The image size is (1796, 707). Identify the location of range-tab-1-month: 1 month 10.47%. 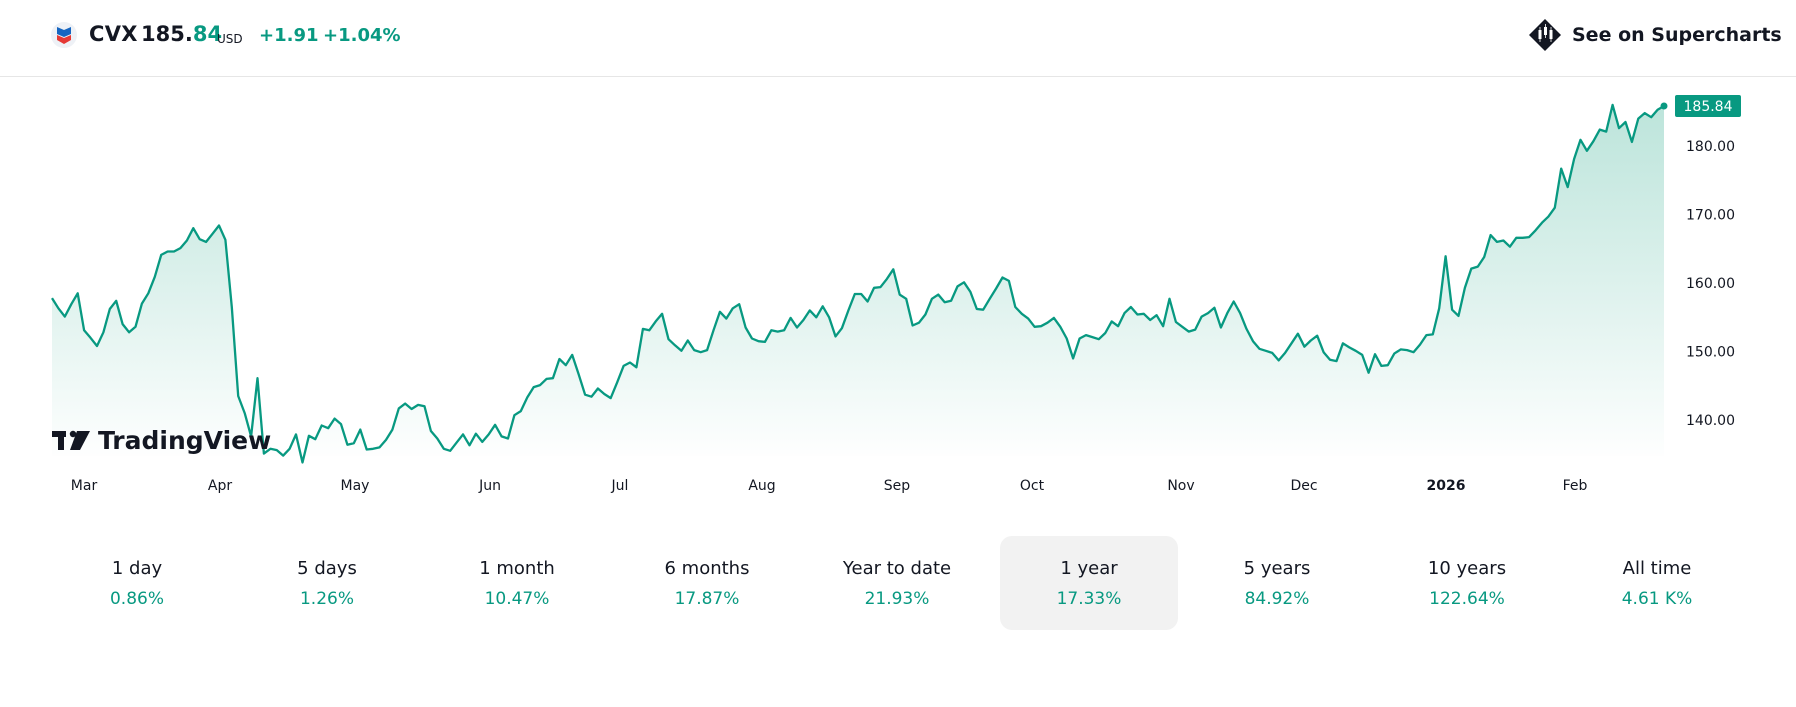
(517, 583).